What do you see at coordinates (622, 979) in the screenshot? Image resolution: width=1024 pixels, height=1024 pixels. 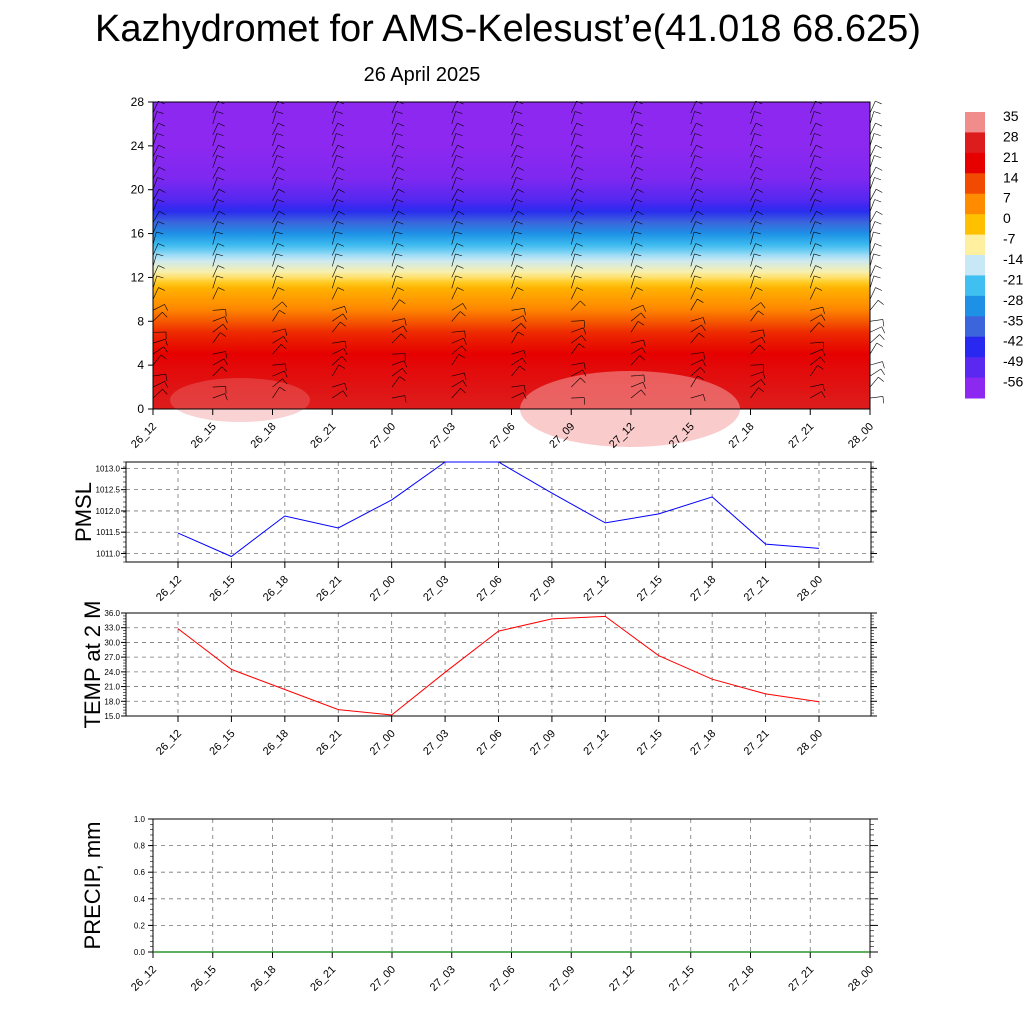 I see `x-tick-label: 27_12` at bounding box center [622, 979].